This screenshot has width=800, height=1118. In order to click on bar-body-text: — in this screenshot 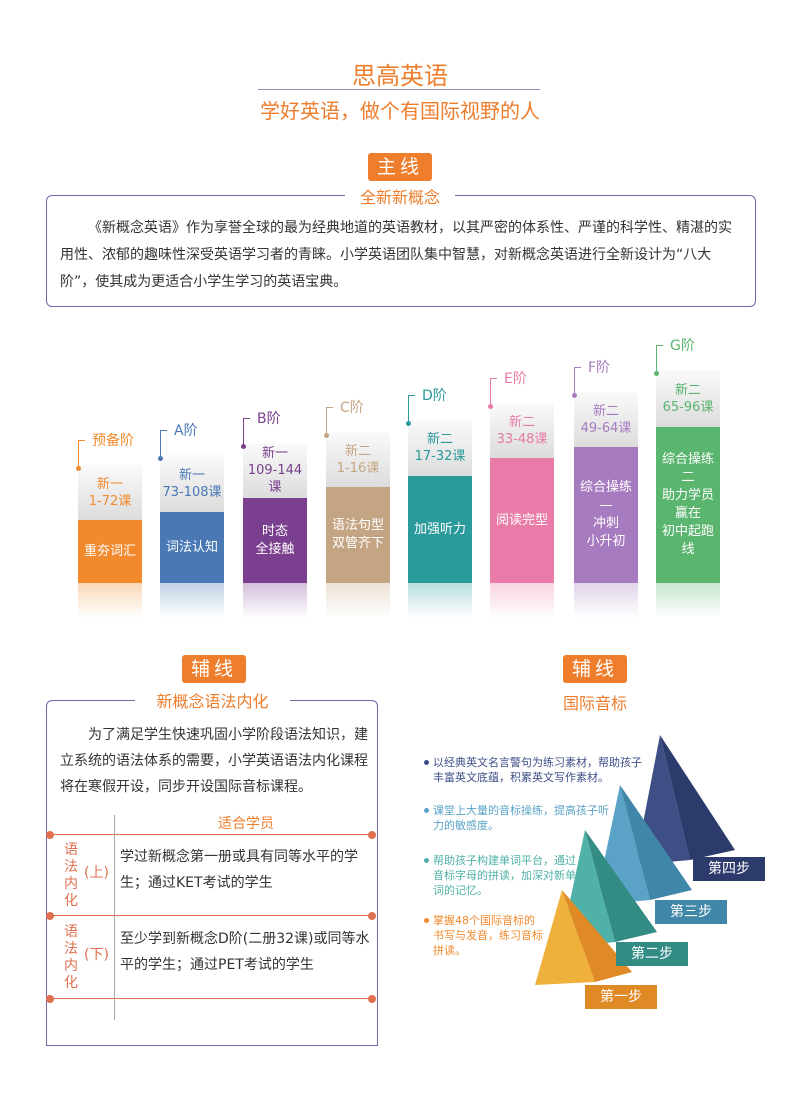, I will do `click(606, 505)`.